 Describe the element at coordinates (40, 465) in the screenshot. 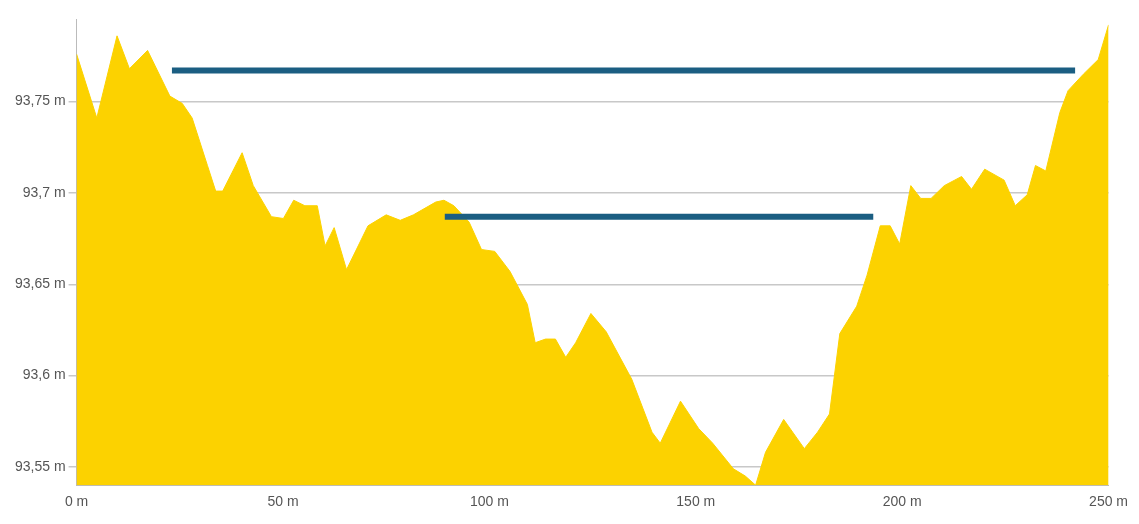

I see `y-tick-label: 93,55 m` at that location.